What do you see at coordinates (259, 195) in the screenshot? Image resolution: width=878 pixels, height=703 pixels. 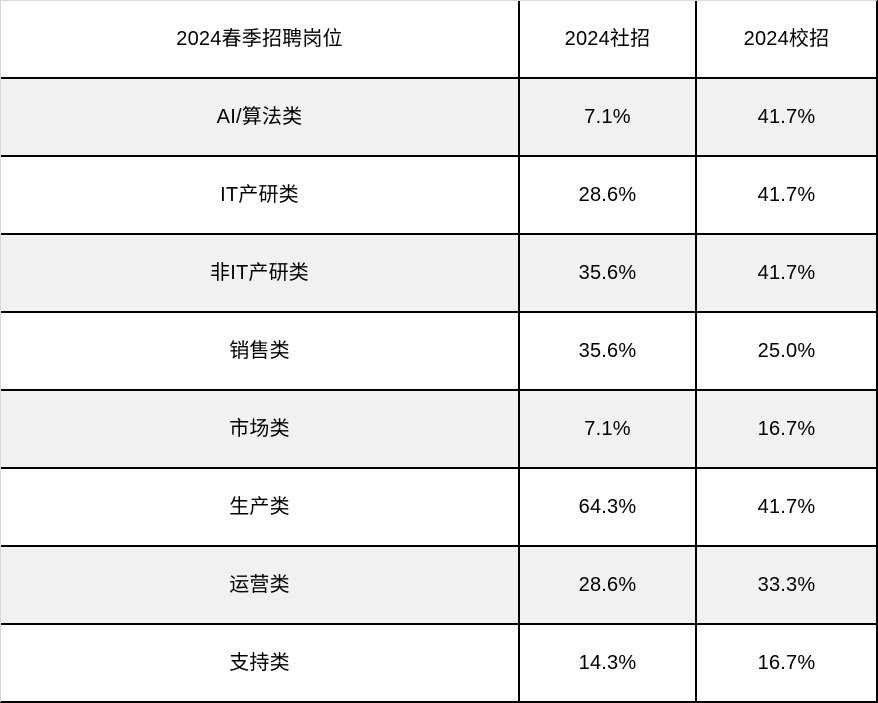 I see `row-label: IT产研类` at bounding box center [259, 195].